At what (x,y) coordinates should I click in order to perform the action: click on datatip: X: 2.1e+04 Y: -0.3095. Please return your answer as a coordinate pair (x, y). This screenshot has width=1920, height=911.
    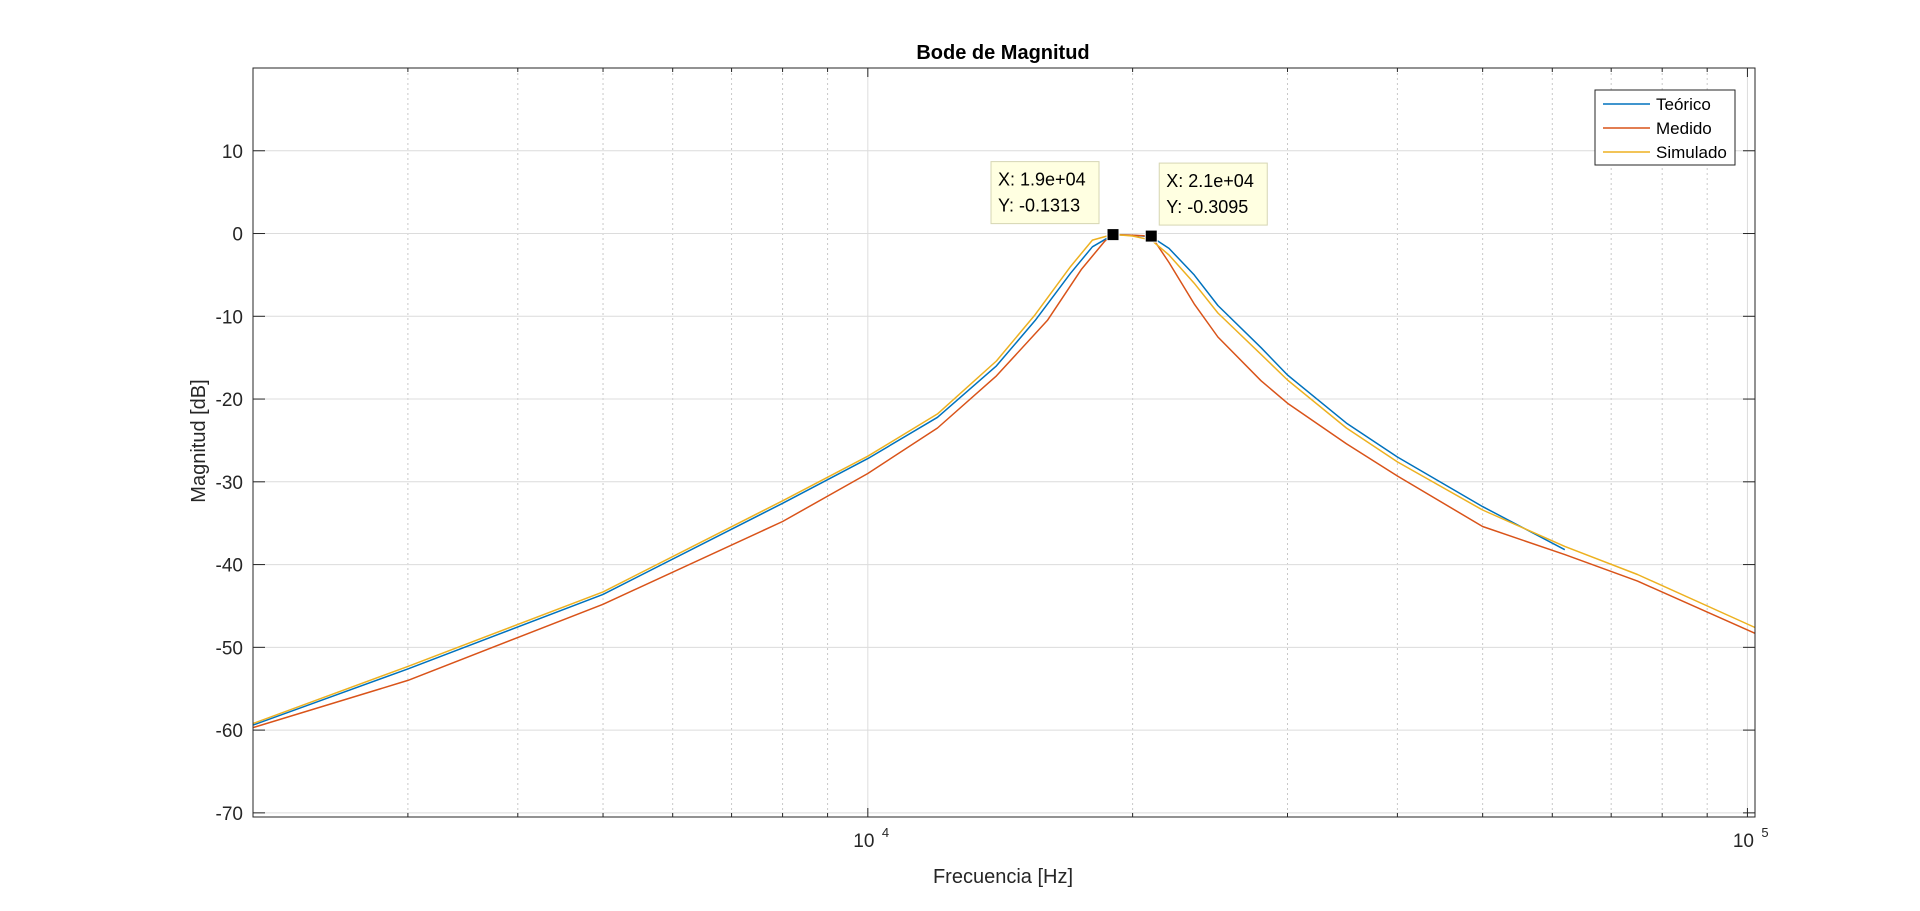
    Looking at the image, I should click on (1206, 202).